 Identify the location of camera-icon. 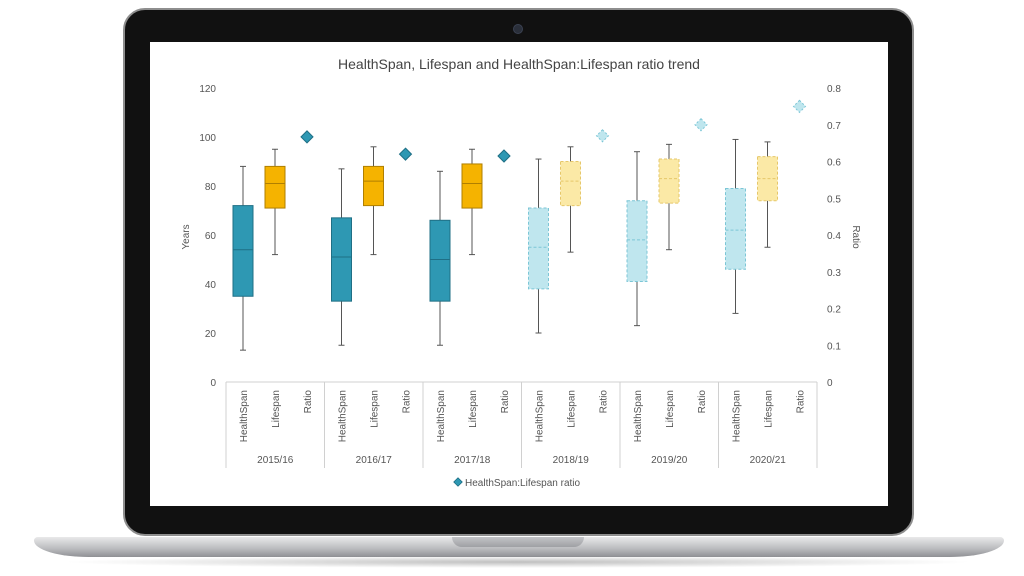
(518, 29).